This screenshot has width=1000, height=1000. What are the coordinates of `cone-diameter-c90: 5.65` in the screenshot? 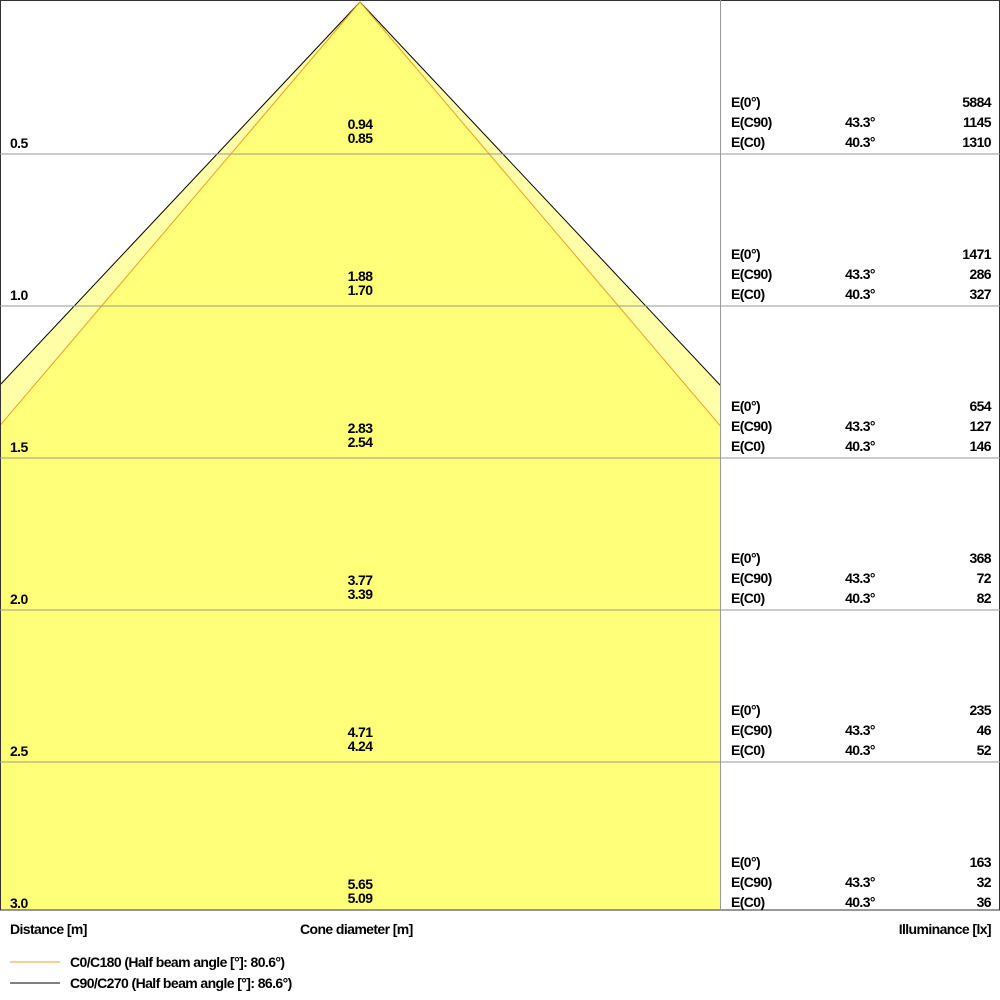 It's located at (361, 884).